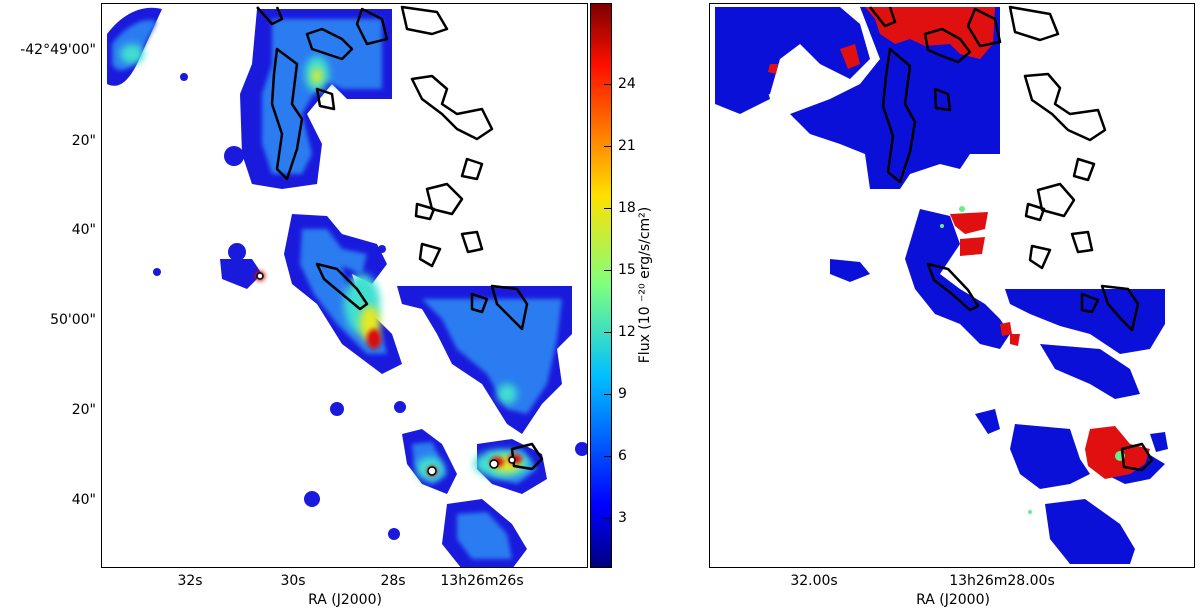 The height and width of the screenshot is (611, 1200). What do you see at coordinates (622, 456) in the screenshot?
I see `colorbar-tick-label: 6` at bounding box center [622, 456].